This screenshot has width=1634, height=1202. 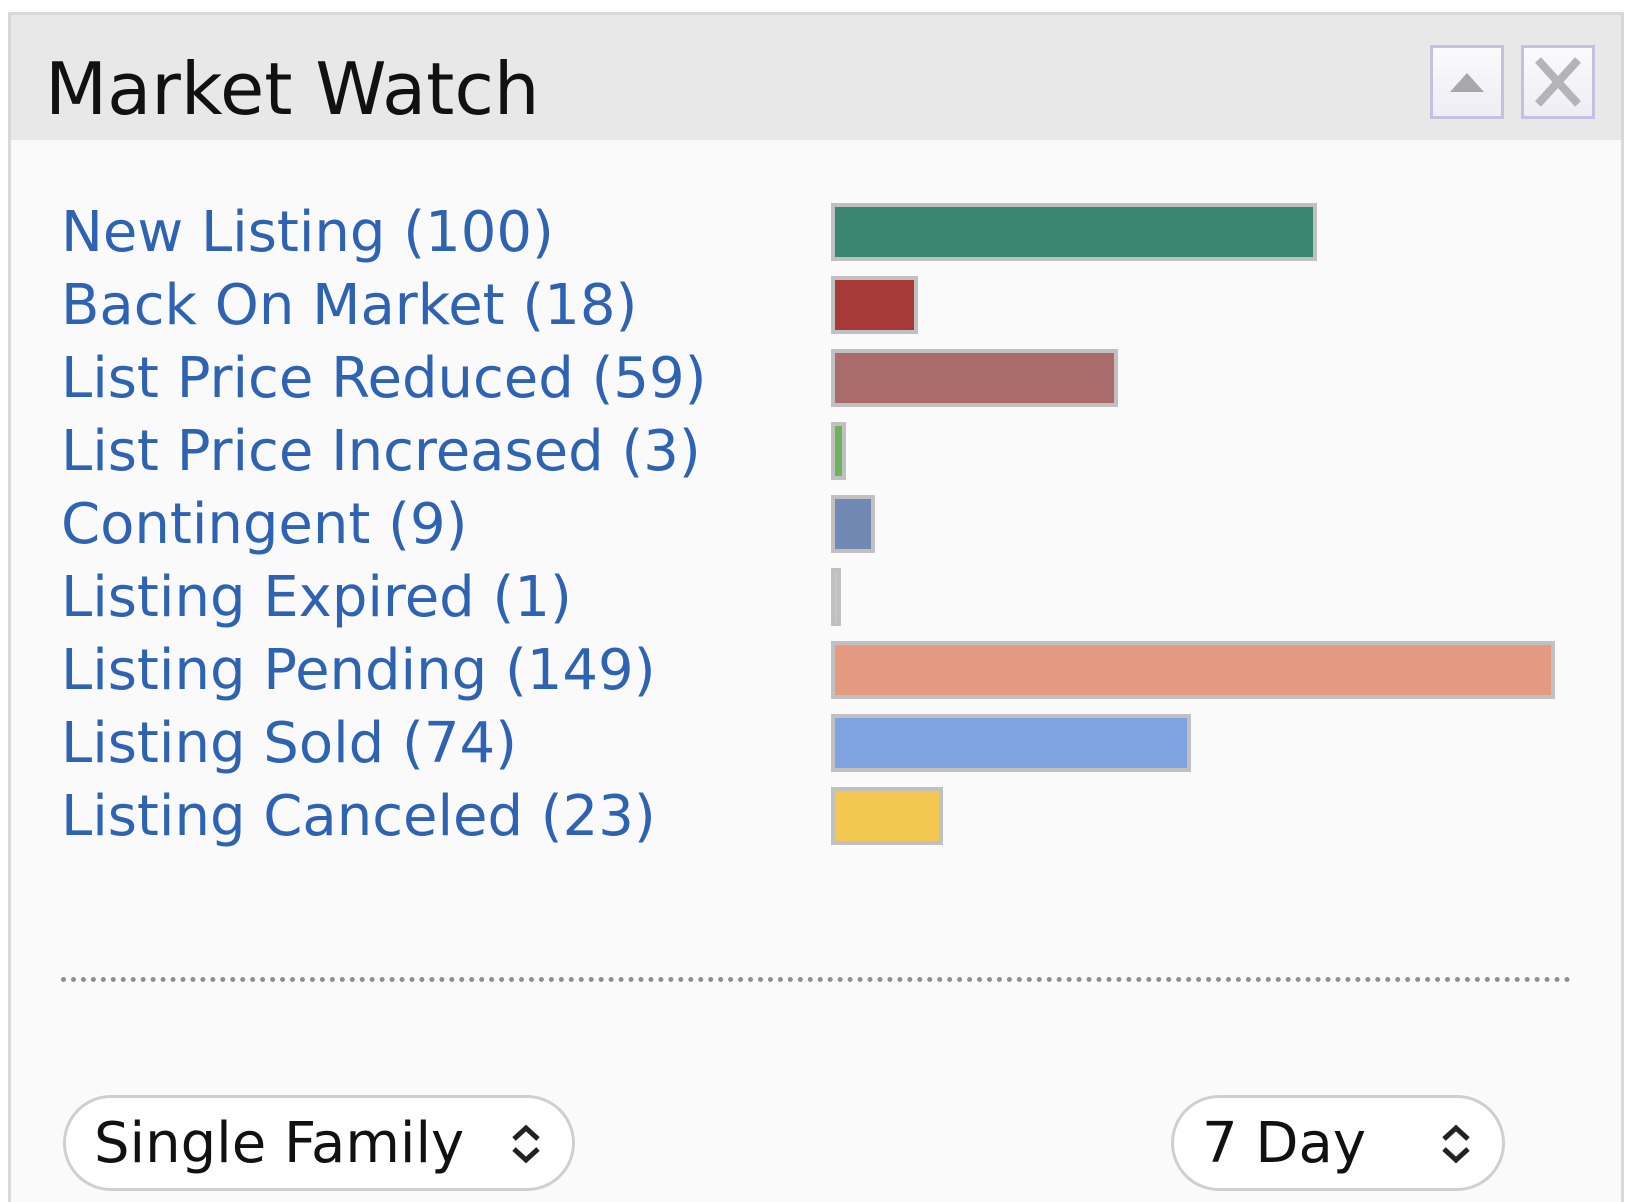 What do you see at coordinates (358, 816) in the screenshot?
I see `category-link: Listing Canceled (23)` at bounding box center [358, 816].